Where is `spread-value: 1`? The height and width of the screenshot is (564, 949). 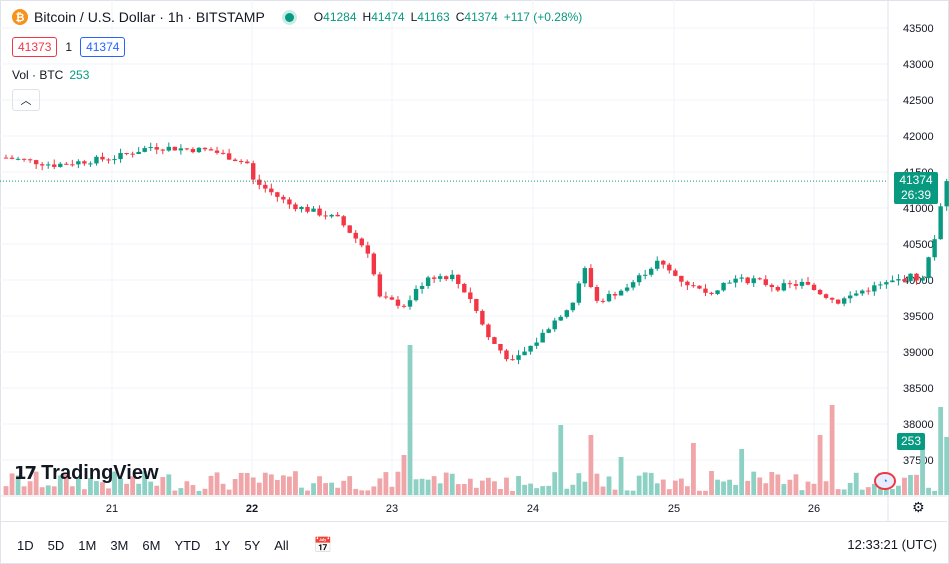 spread-value: 1 is located at coordinates (69, 47).